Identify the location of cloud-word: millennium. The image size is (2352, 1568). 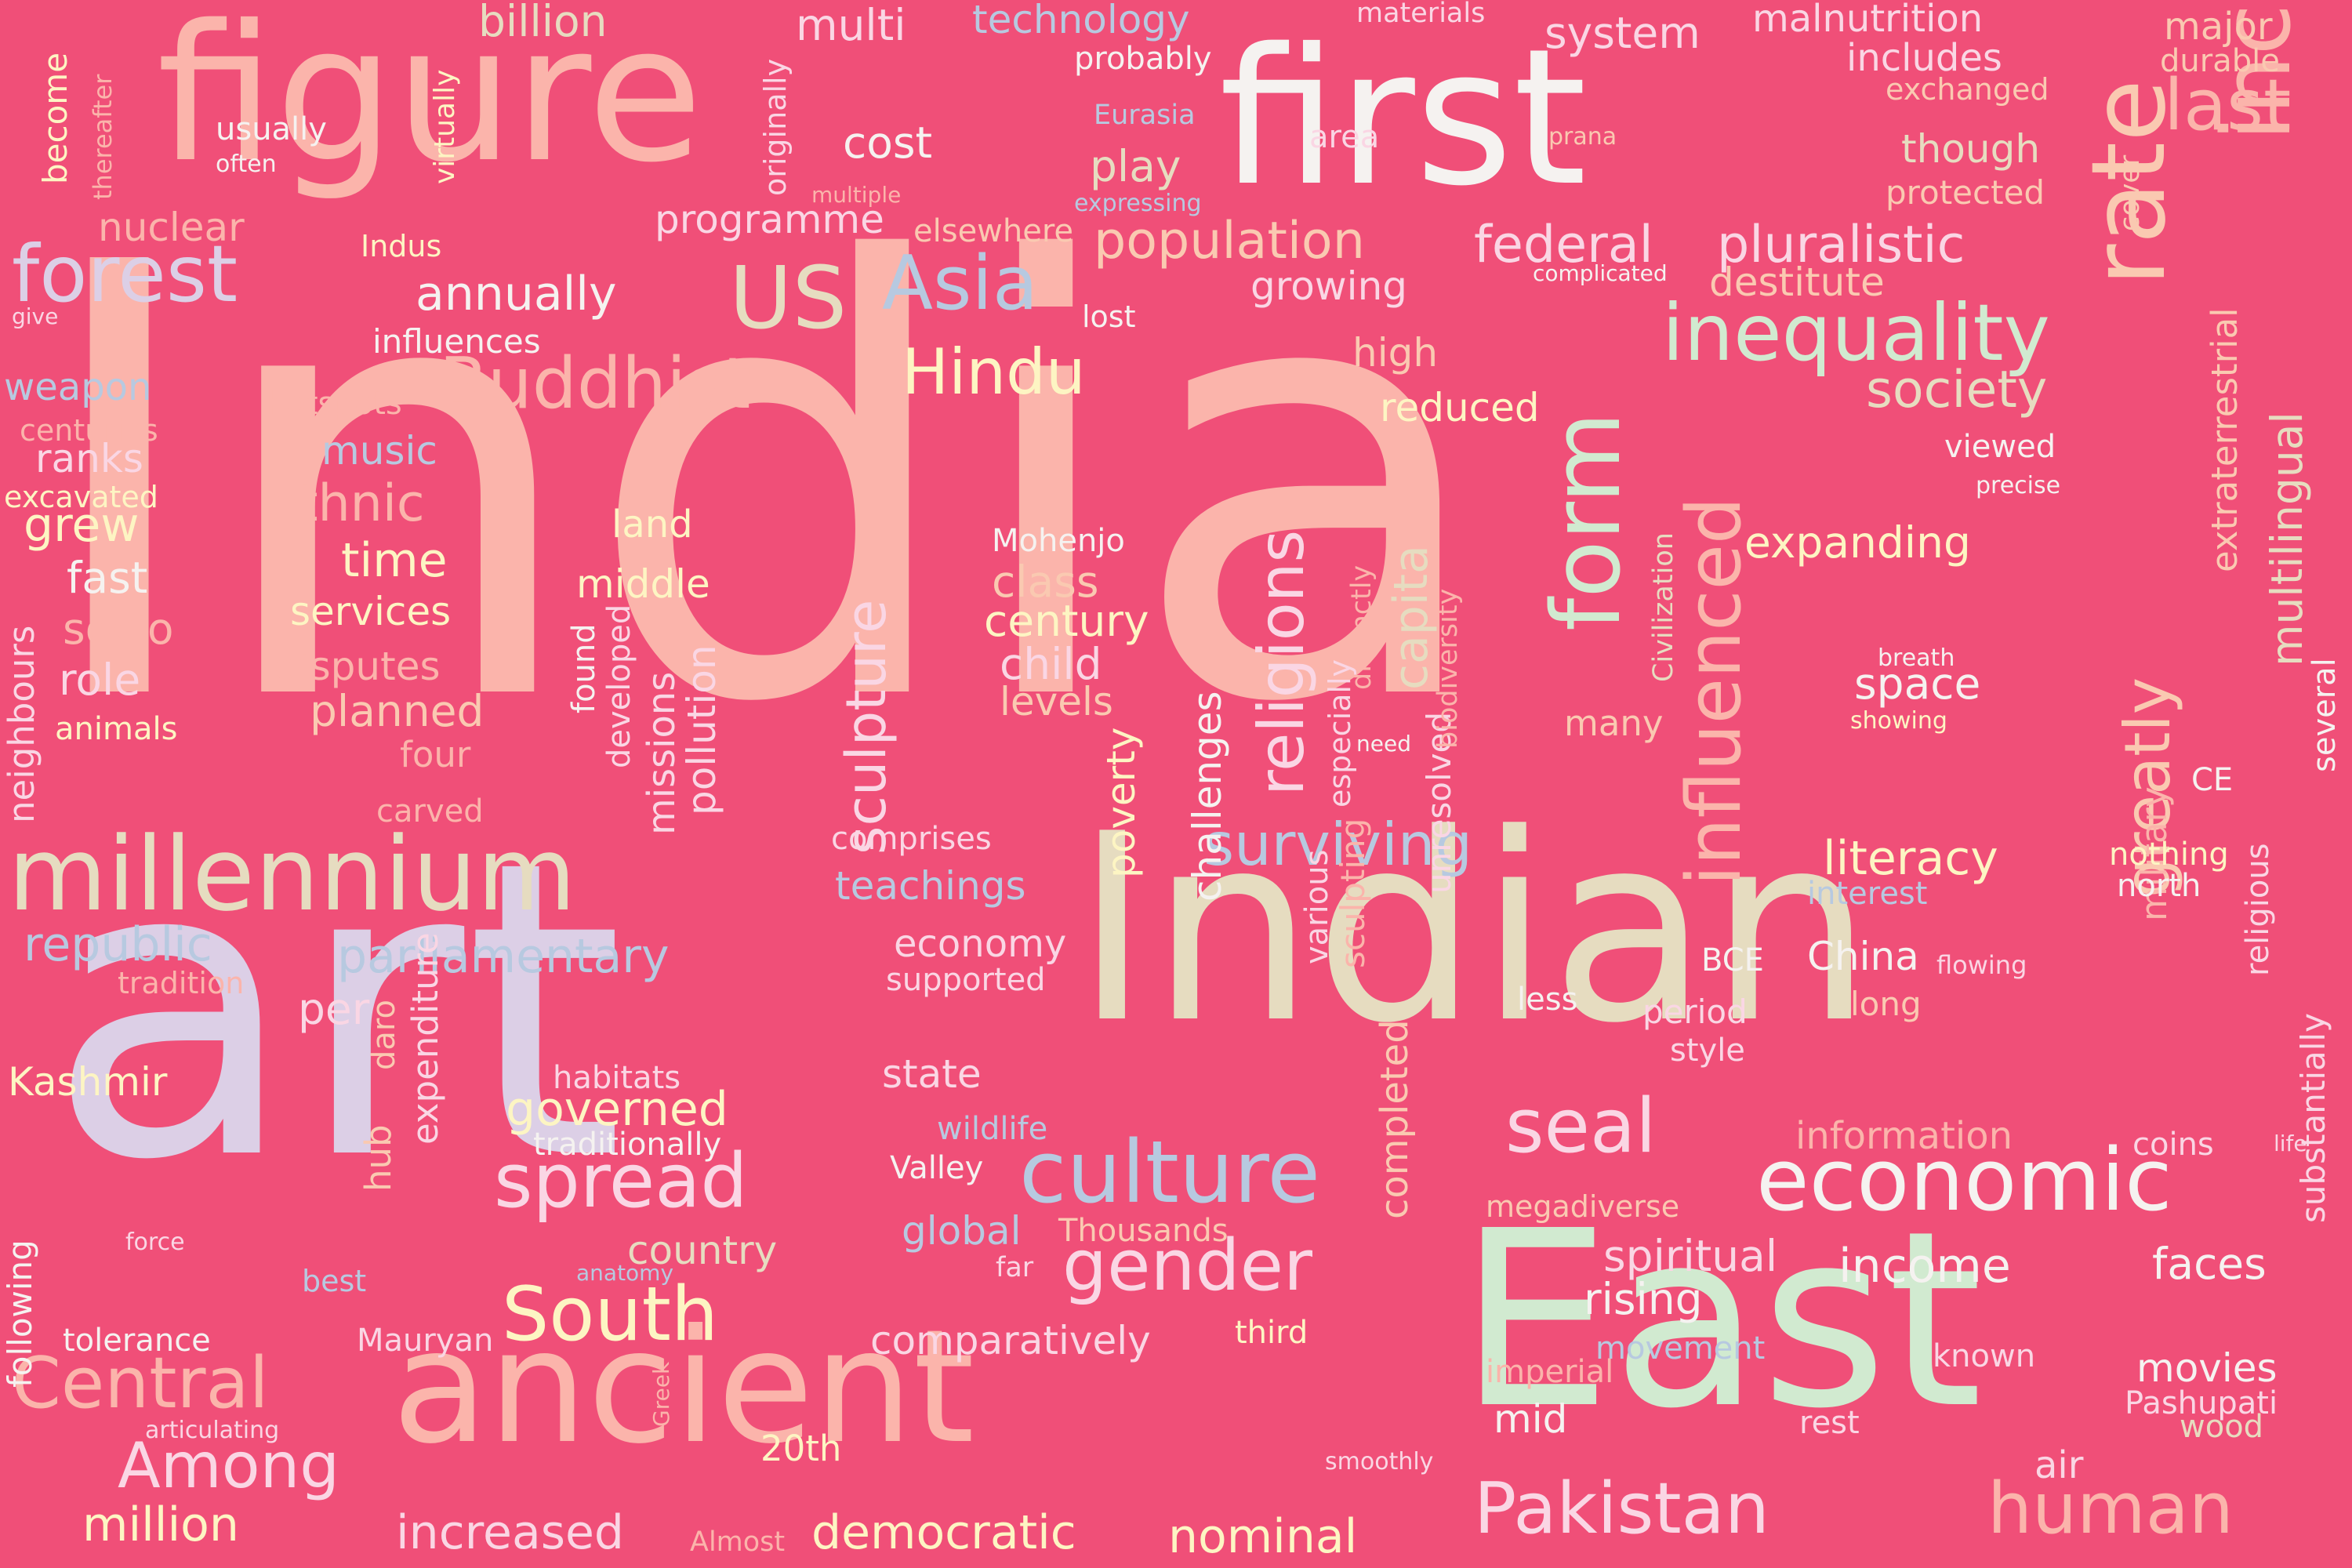
(292, 874).